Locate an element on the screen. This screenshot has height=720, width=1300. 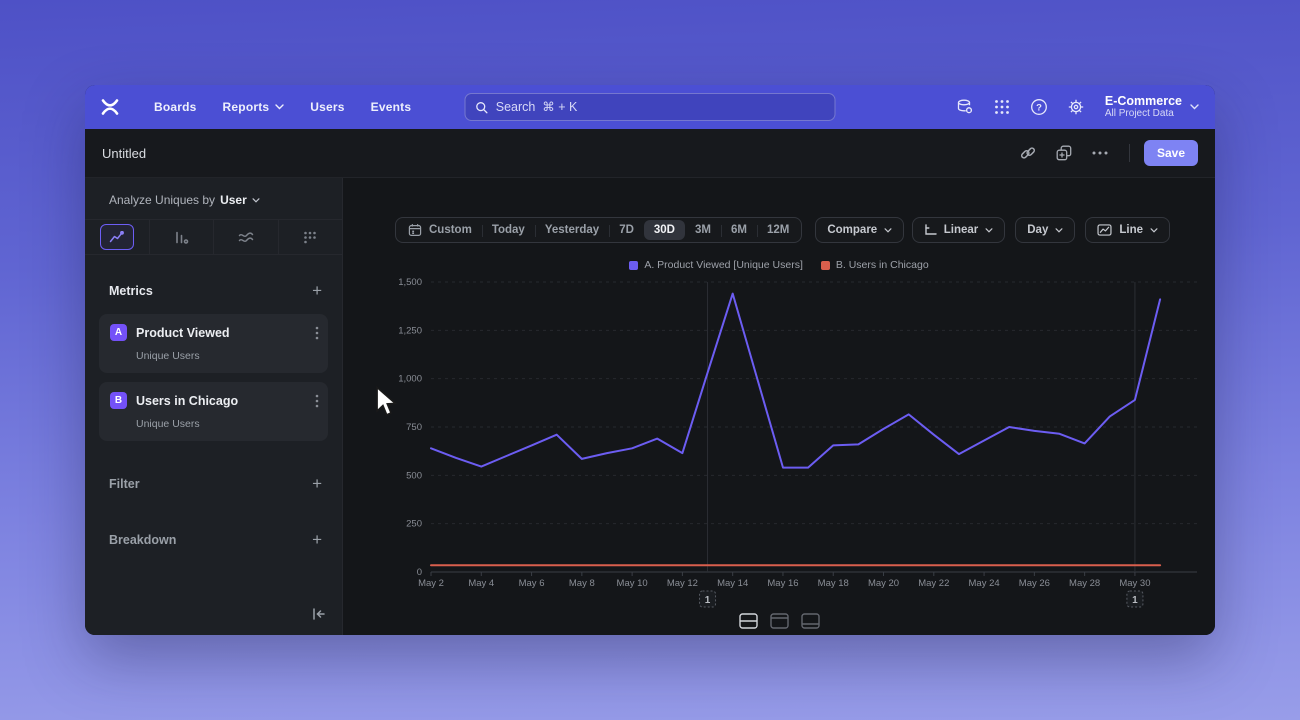
nav-item-label: Users is located at coordinates (327, 107).